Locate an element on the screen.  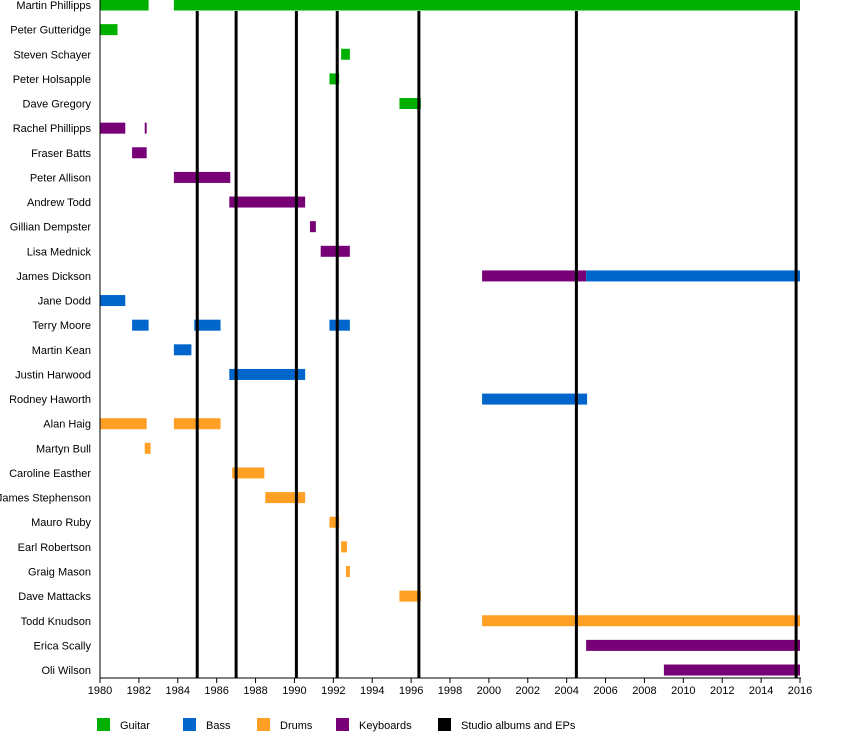
member-label: James Stephenson is located at coordinates (45, 499).